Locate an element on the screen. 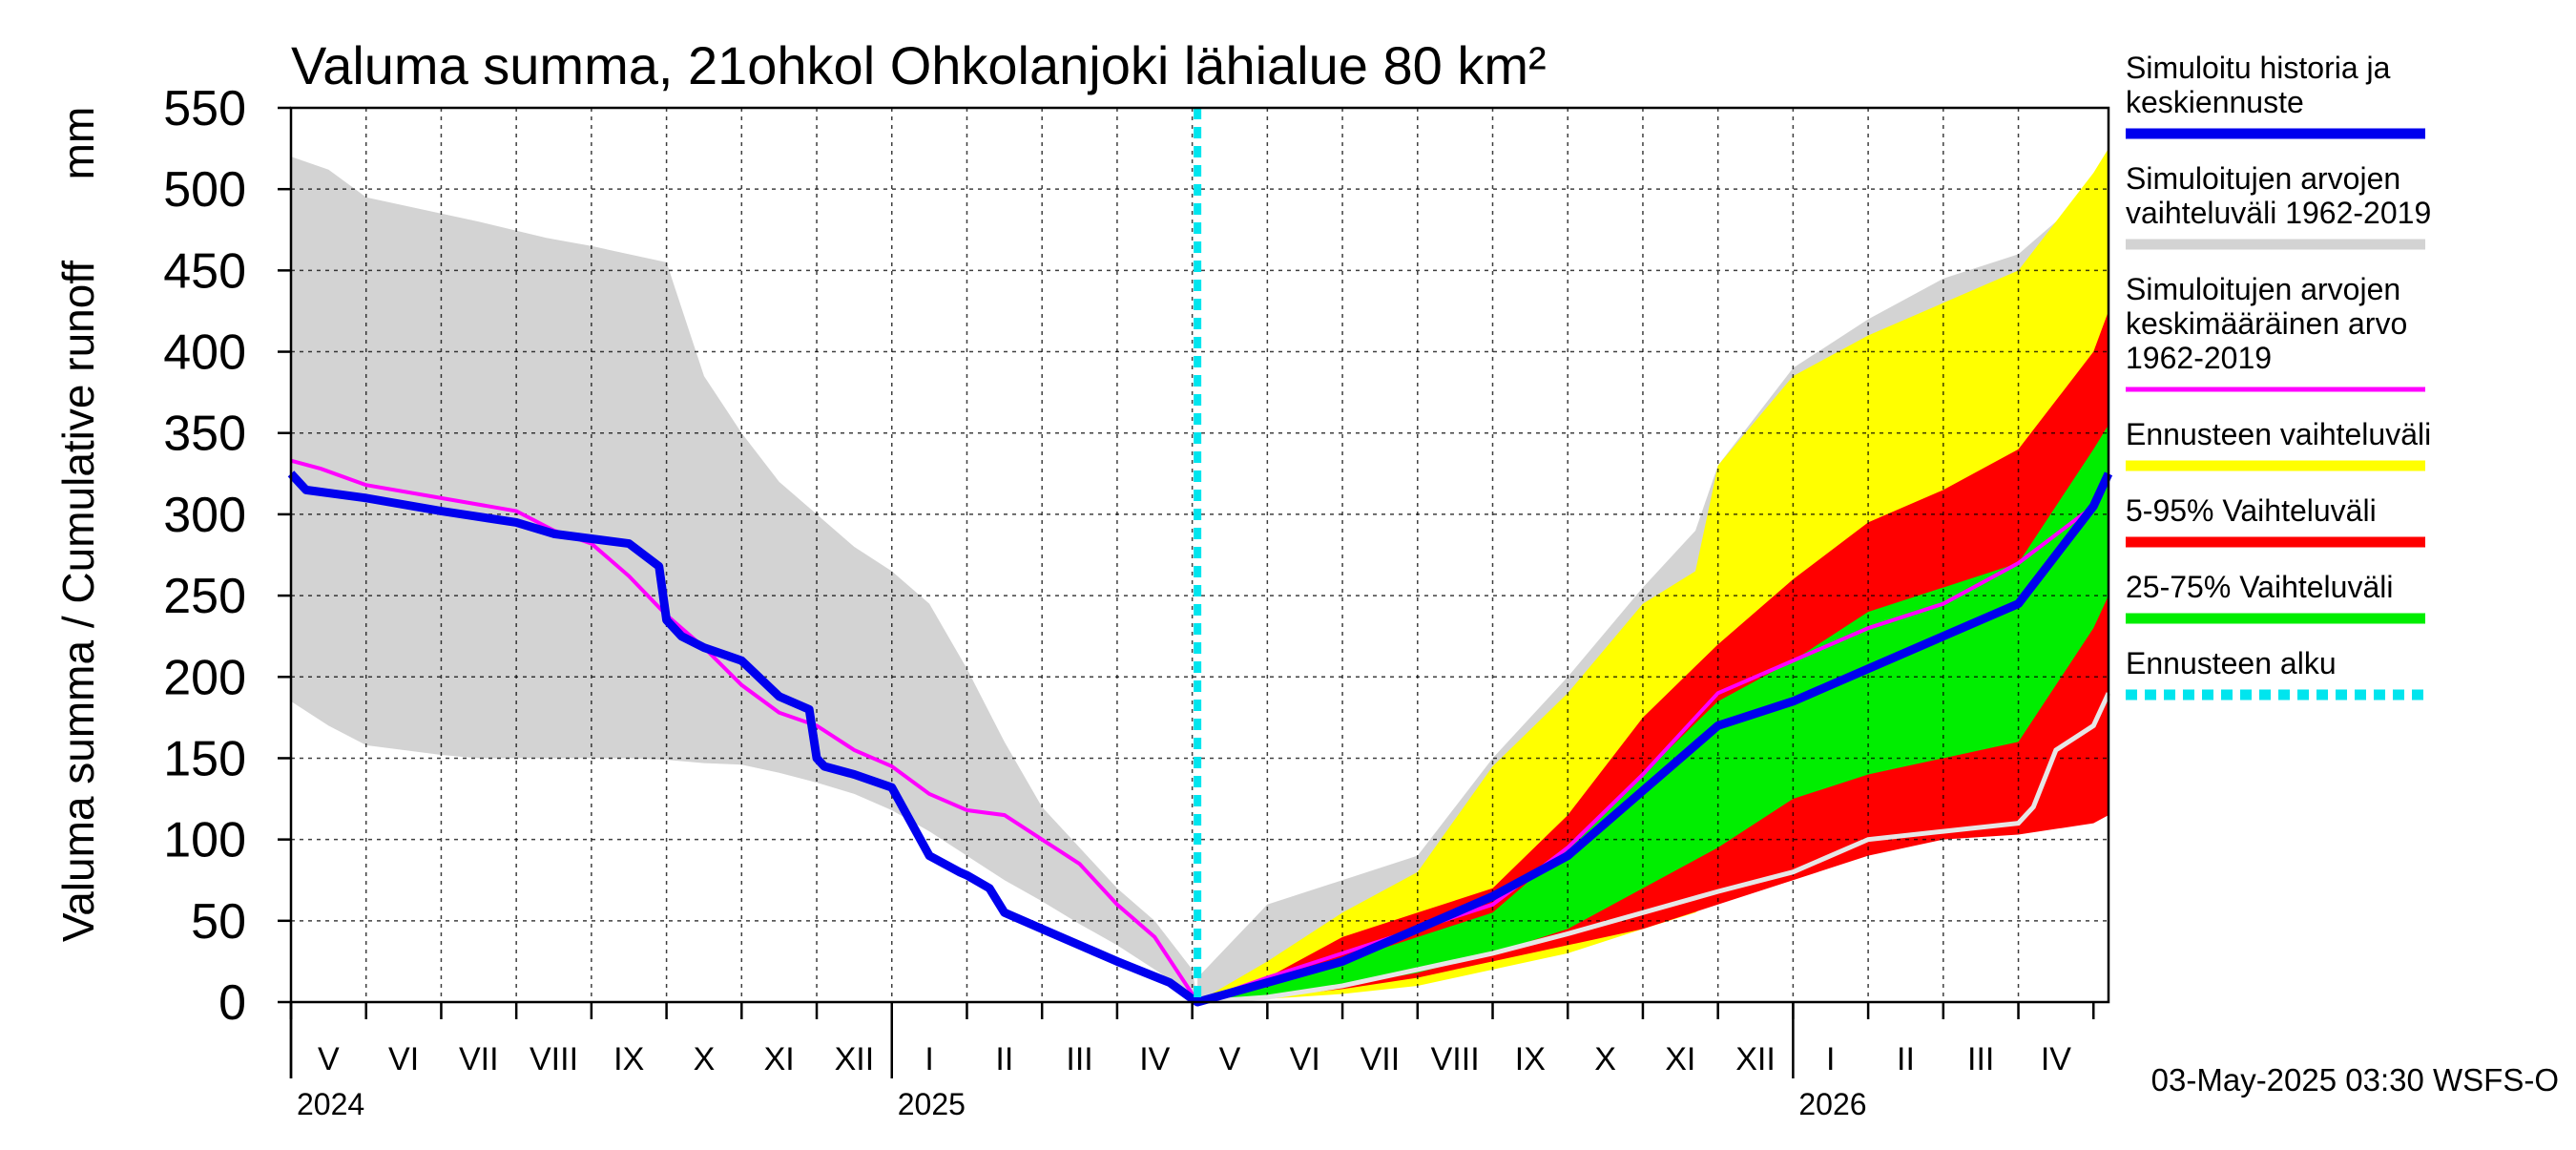 The width and height of the screenshot is (2576, 1150). legend-item-5: 25-75% Vaihteluväli is located at coordinates (2275, 597).